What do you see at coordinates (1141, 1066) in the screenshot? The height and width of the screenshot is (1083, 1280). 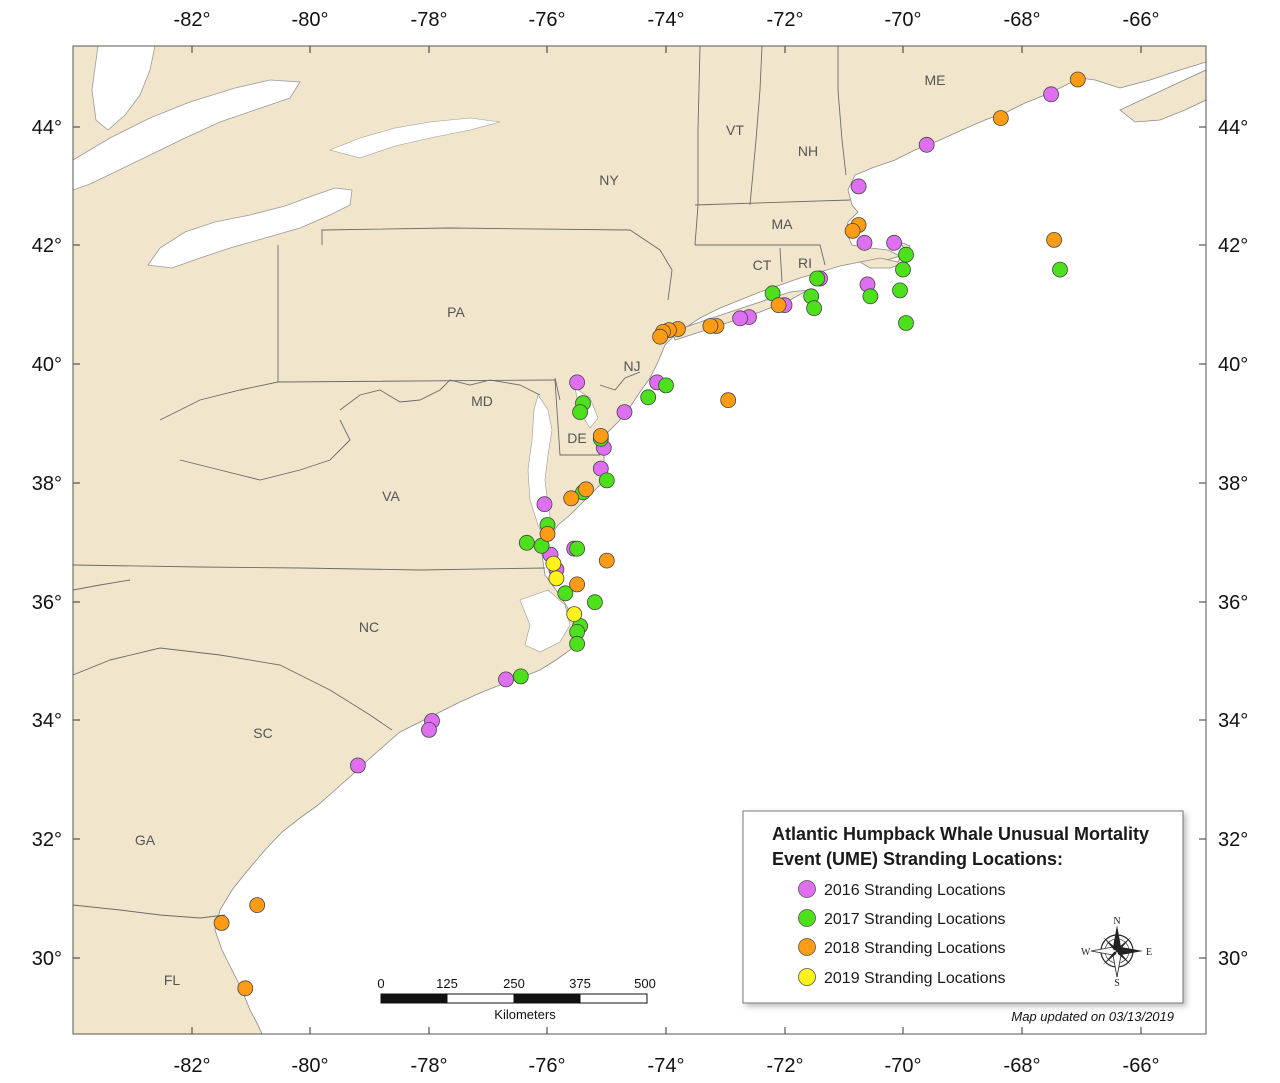 I see `lon-label: -66°` at bounding box center [1141, 1066].